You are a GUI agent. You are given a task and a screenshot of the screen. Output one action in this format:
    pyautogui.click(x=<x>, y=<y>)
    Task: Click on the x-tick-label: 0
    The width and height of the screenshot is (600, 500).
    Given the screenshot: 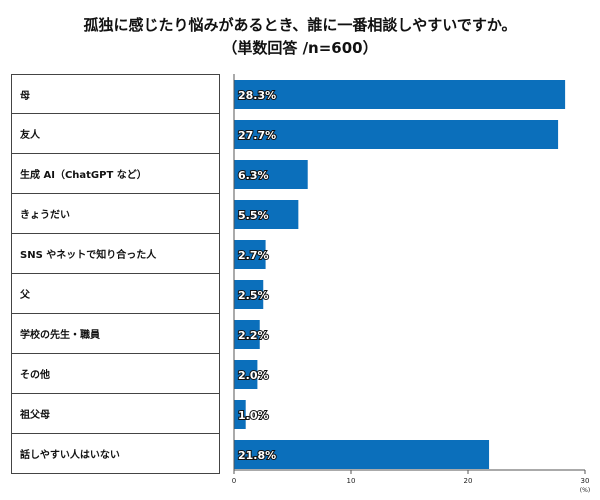 What is the action you would take?
    pyautogui.click(x=234, y=481)
    